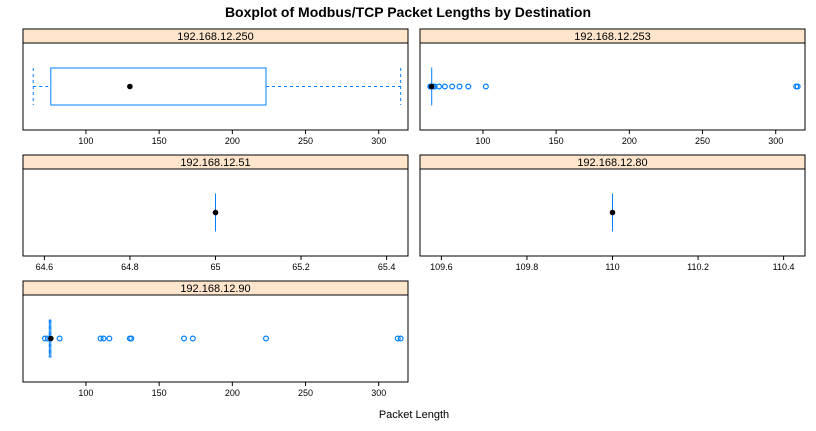 The image size is (816, 431). Describe the element at coordinates (612, 163) in the screenshot. I see `panel-strip-label: 192.168.12.80` at that location.